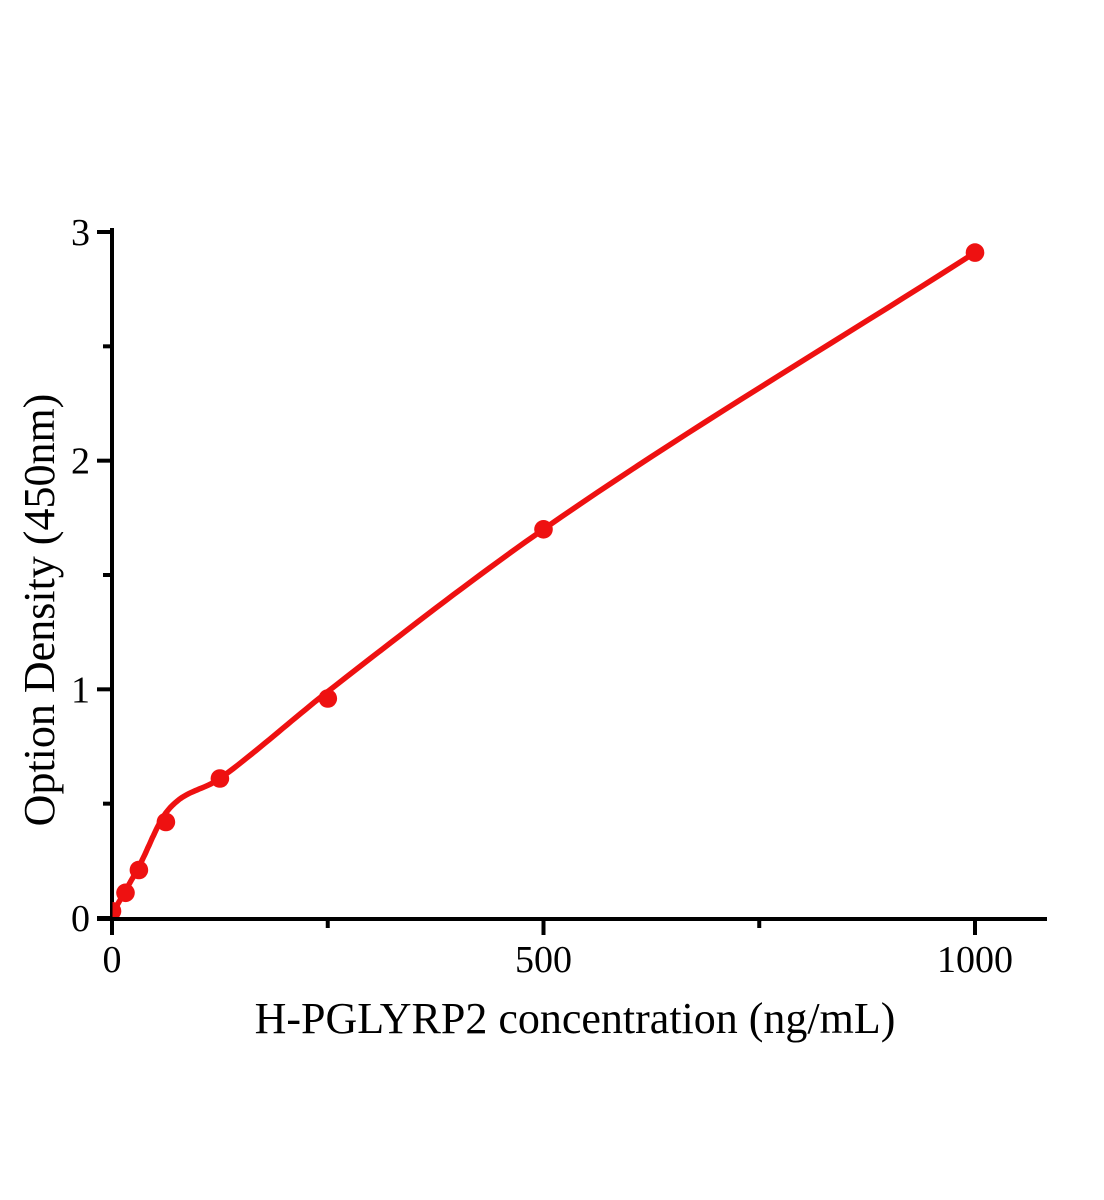  What do you see at coordinates (39, 610) in the screenshot?
I see `y-axis-title: Option Density (450nm)` at bounding box center [39, 610].